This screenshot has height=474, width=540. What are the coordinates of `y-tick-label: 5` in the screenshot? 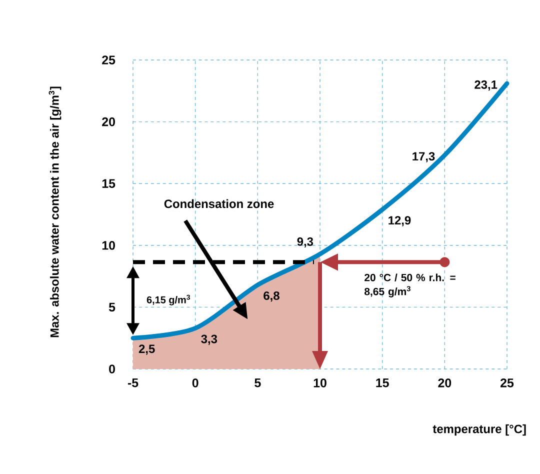 It's located at (112, 307).